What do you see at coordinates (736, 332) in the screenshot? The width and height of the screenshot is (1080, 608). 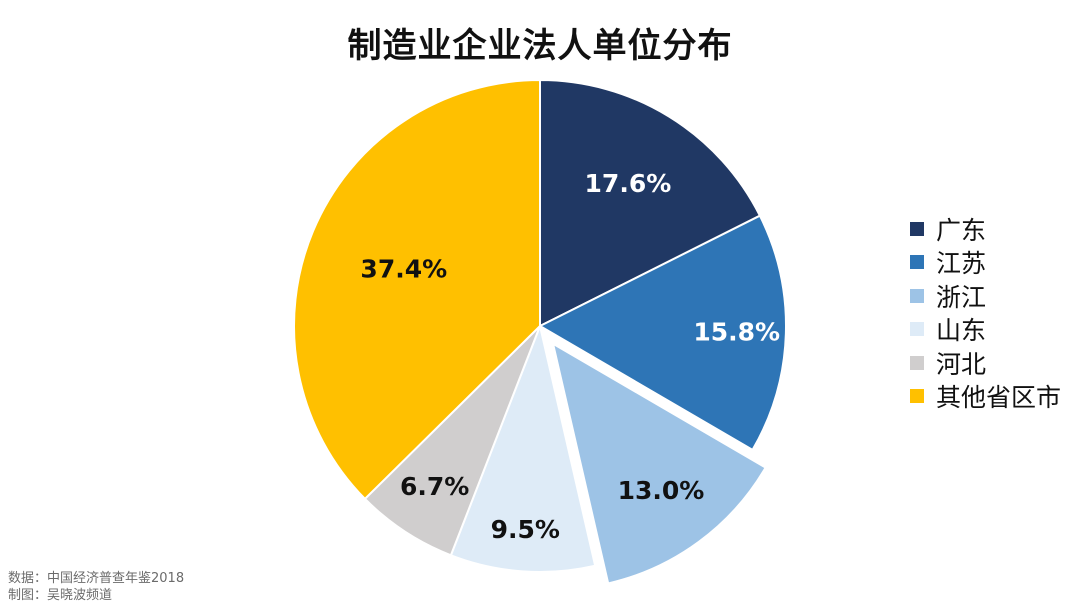 I see `slice-value-label-2: 15.8%` at bounding box center [736, 332].